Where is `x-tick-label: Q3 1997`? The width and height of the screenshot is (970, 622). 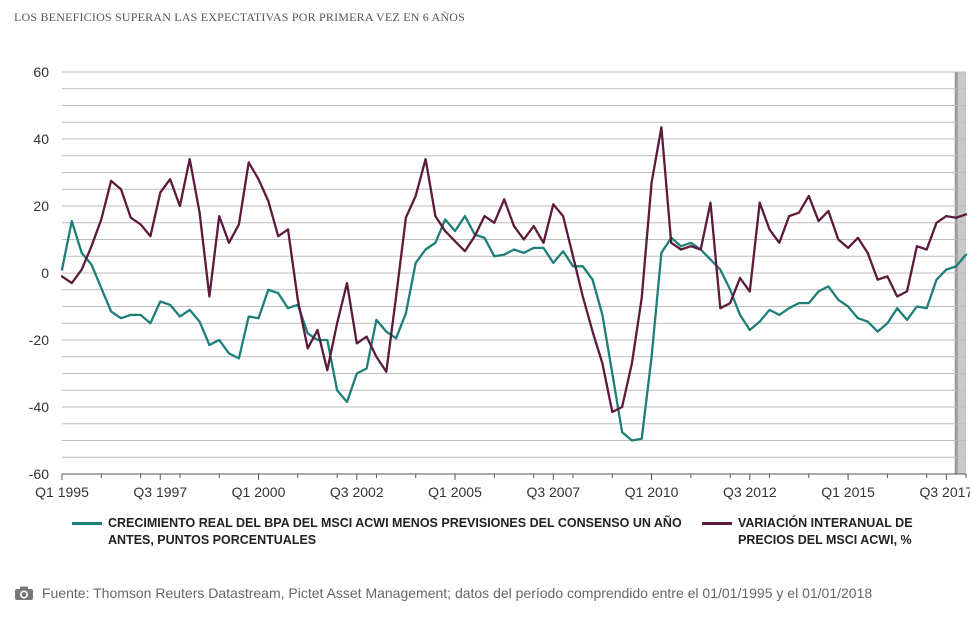
x-tick-label: Q3 1997 is located at coordinates (160, 492).